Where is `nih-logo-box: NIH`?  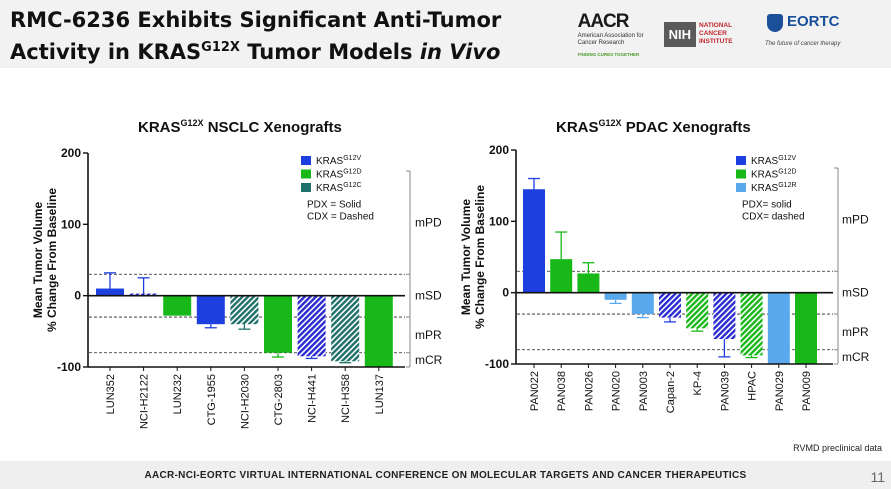
nih-logo-box: NIH is located at coordinates (679, 34).